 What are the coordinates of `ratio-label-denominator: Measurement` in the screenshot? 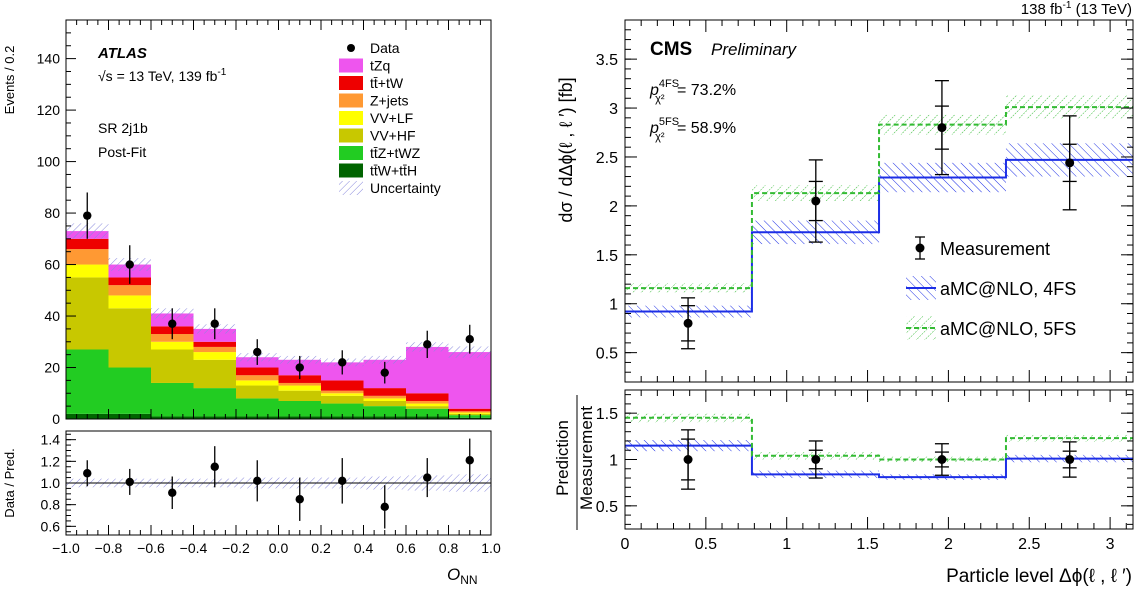 It's located at (586, 458).